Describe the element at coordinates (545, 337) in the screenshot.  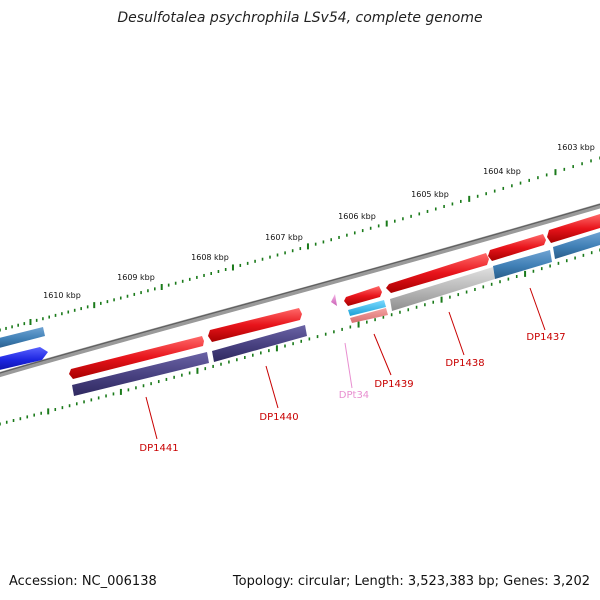
I see `gene-label-dp1437: DP1437` at that location.